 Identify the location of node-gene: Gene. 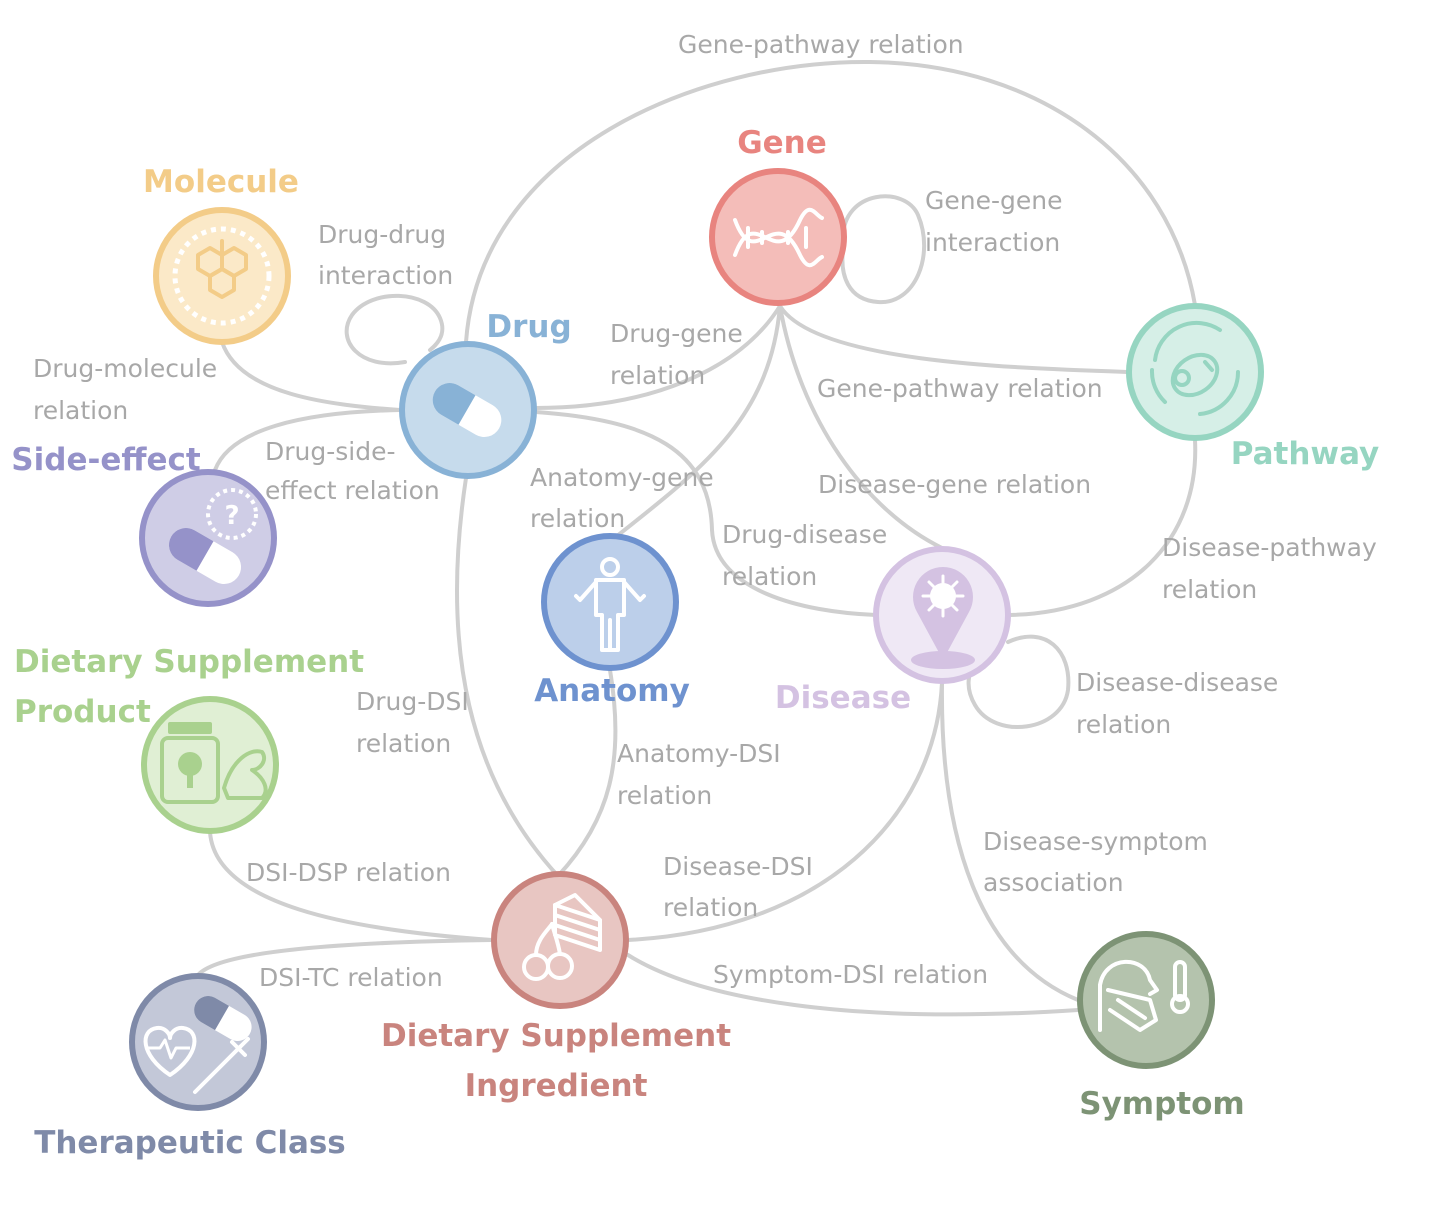
(778, 215).